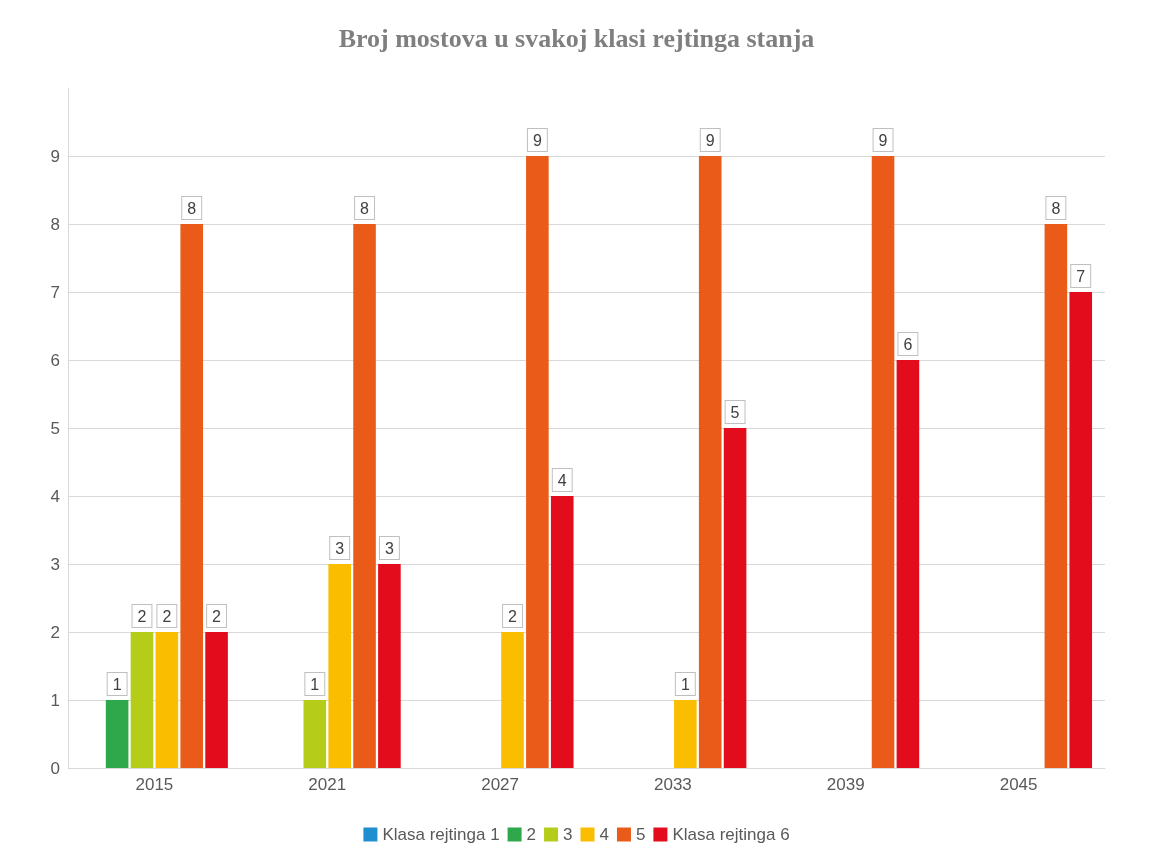 This screenshot has width=1153, height=866. I want to click on y-tick-label: 3, so click(55, 564).